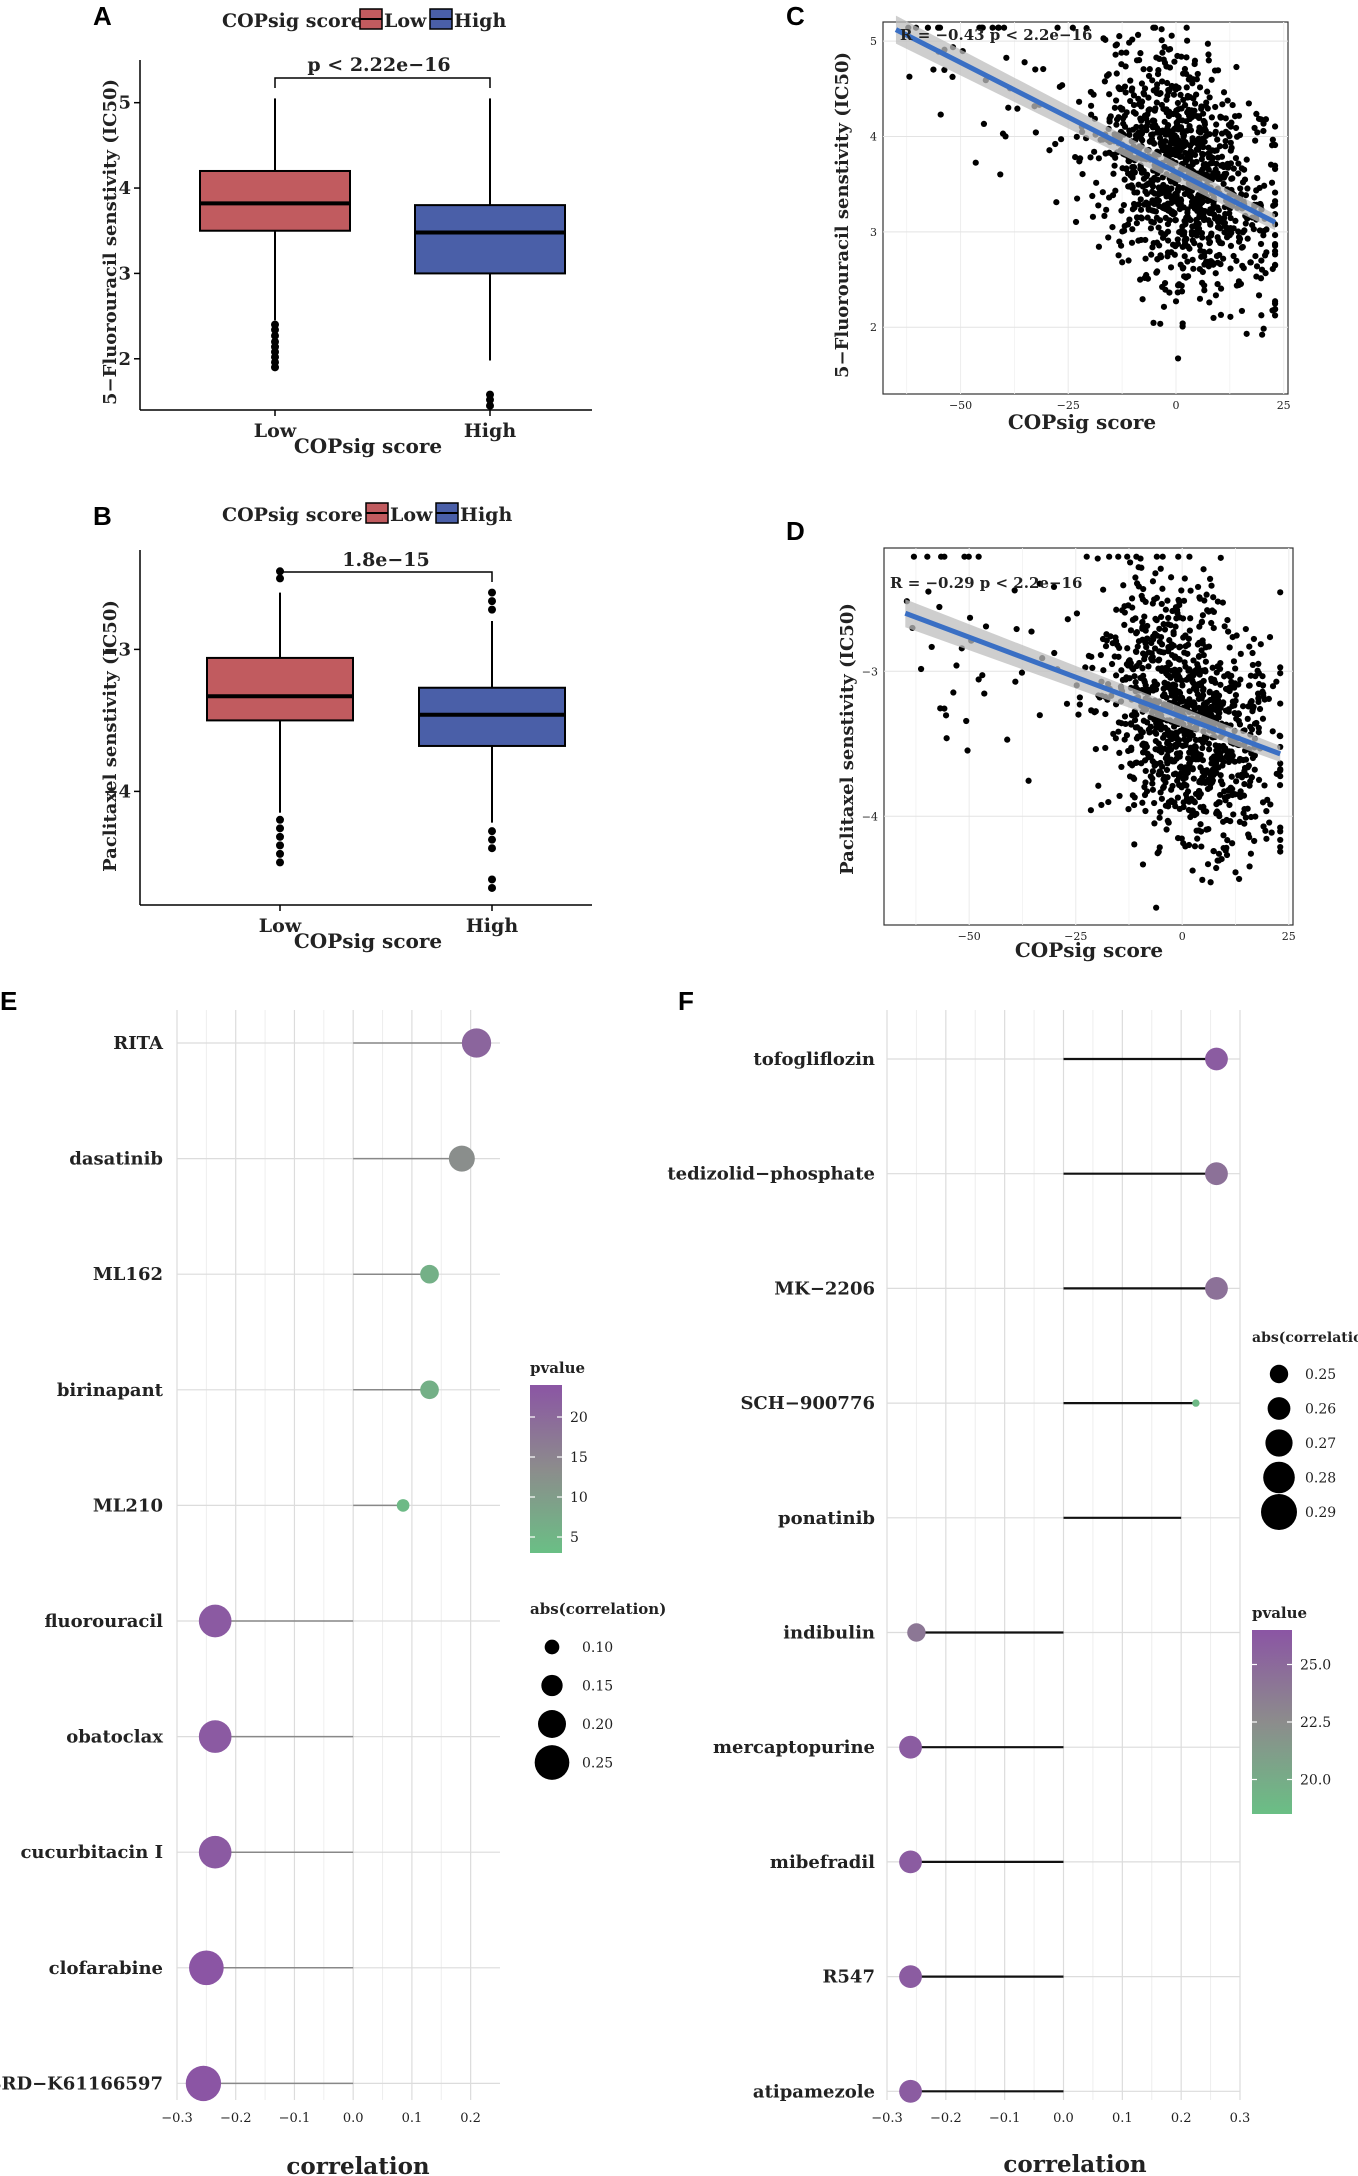  What do you see at coordinates (1320, 1444) in the screenshot?
I see `size-legend-label: 0.27` at bounding box center [1320, 1444].